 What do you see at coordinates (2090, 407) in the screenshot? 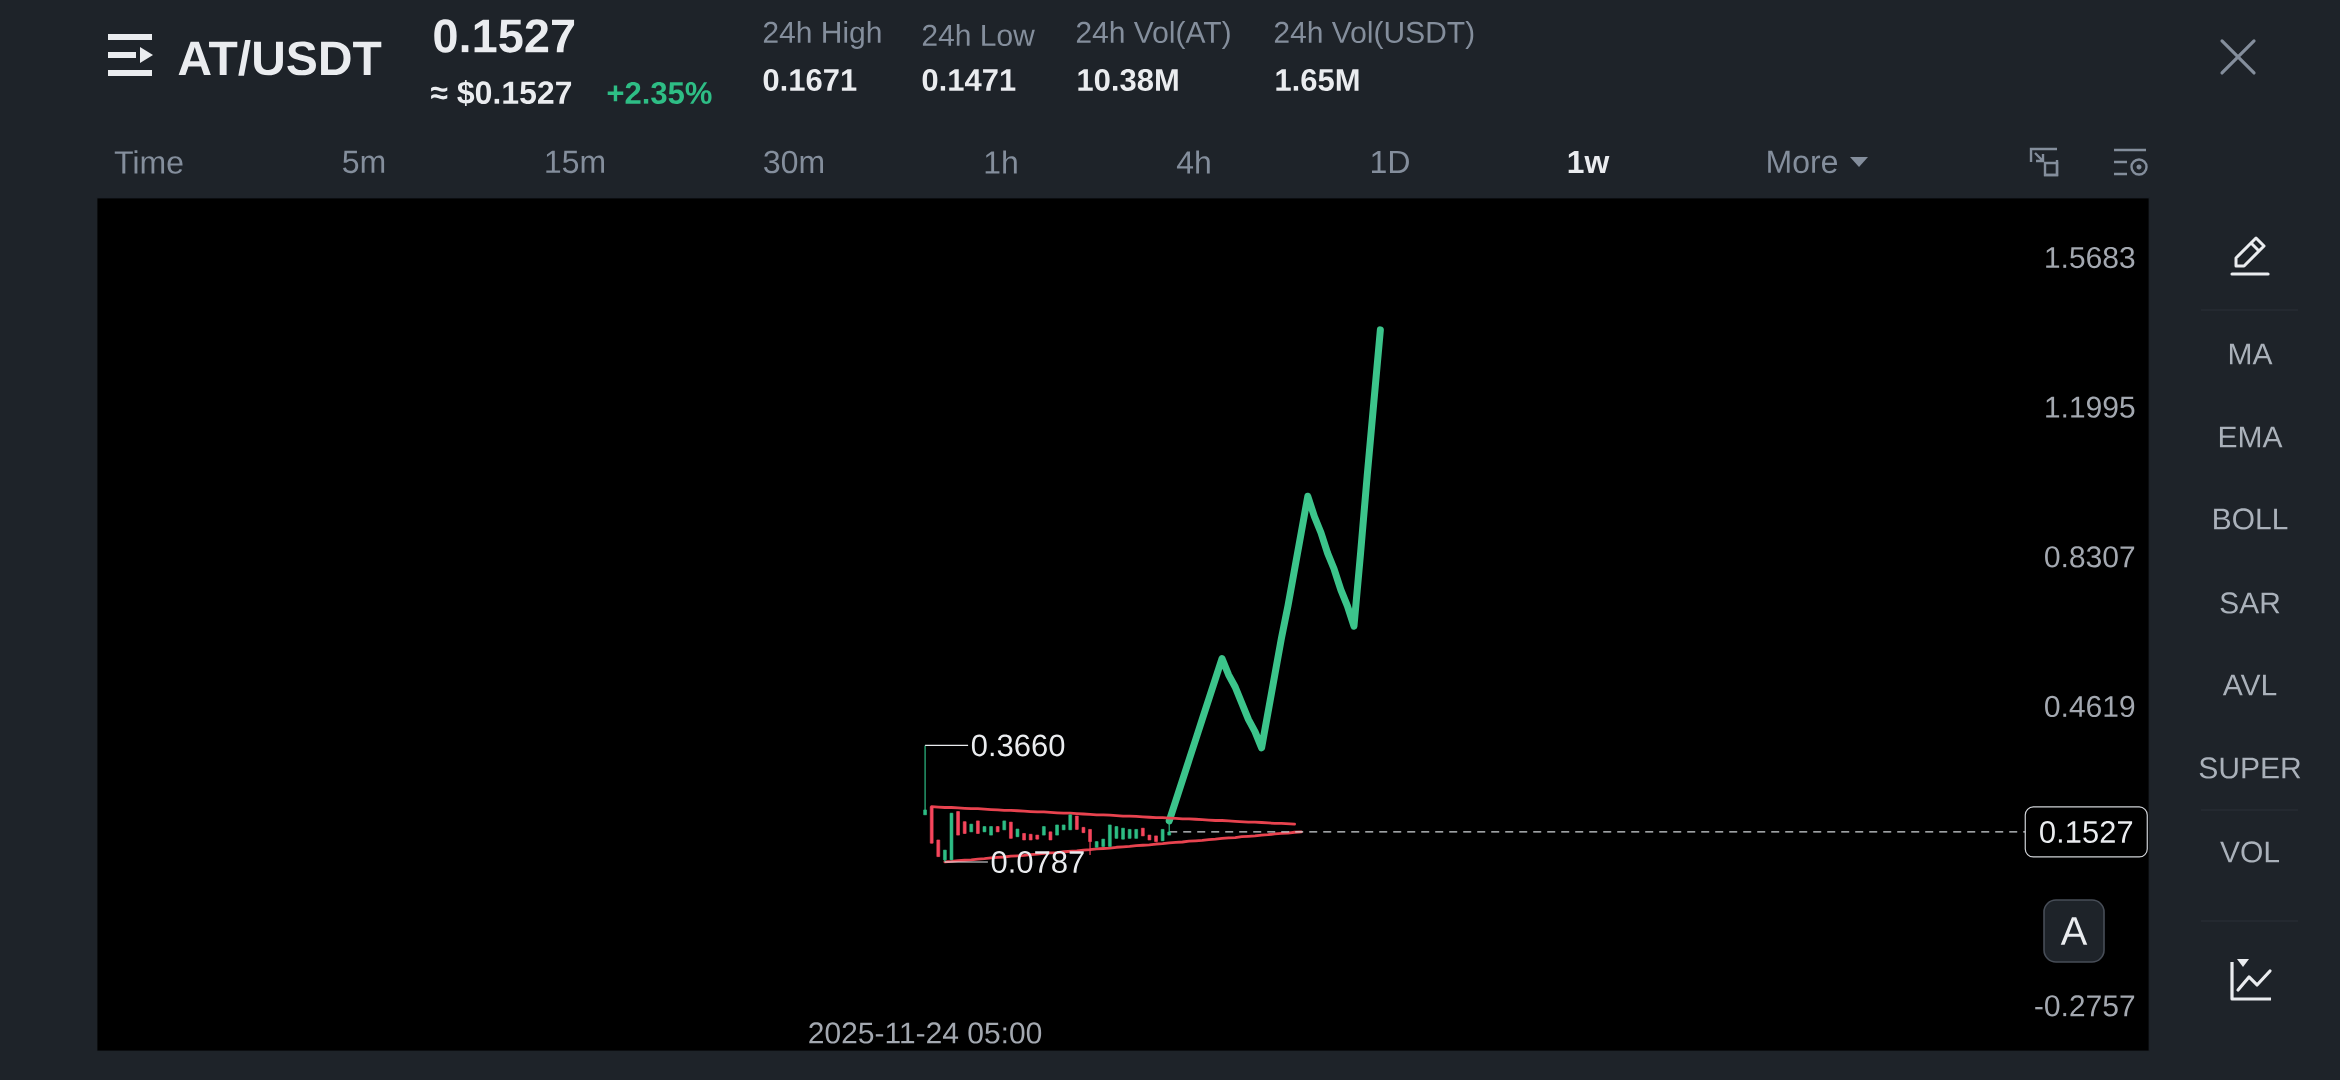
I see `y-tick-label: 1.1995` at bounding box center [2090, 407].